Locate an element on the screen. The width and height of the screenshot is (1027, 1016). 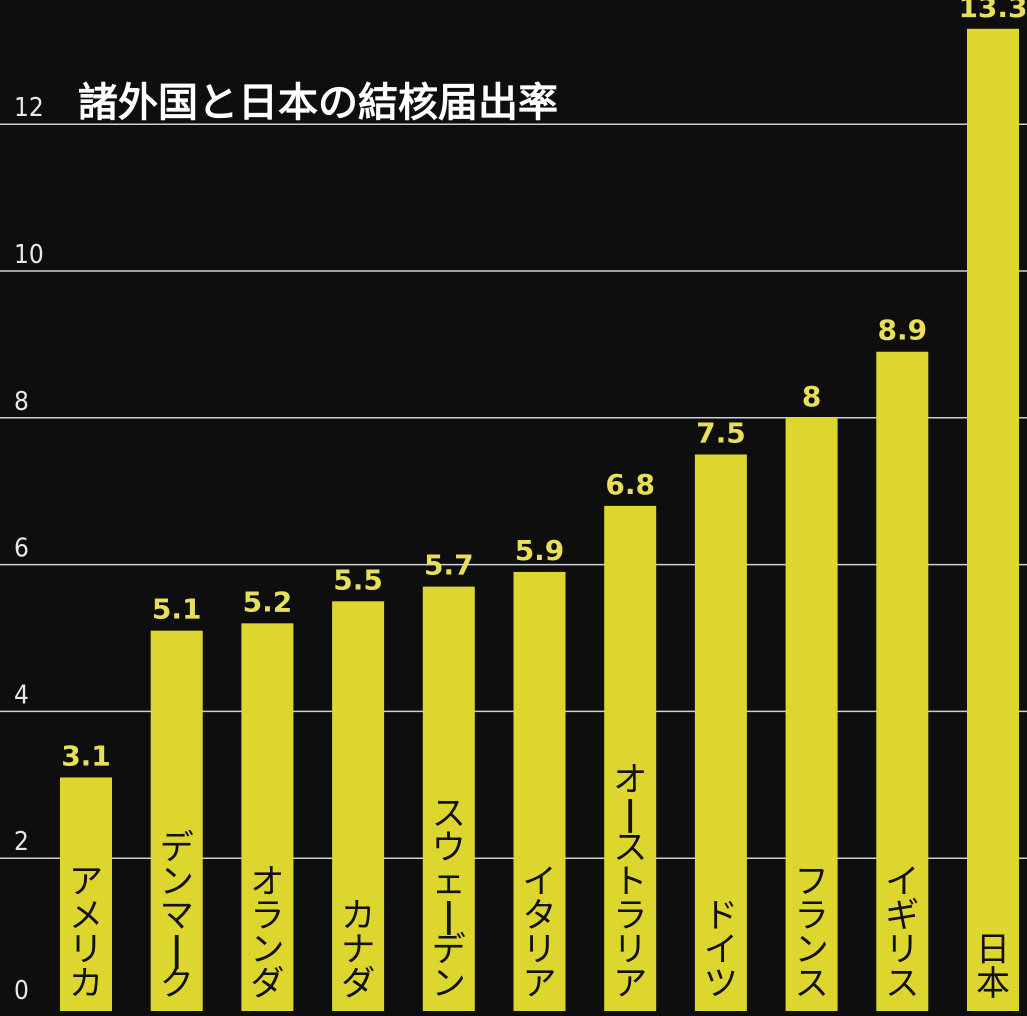
value-label: 5.5 is located at coordinates (358, 579).